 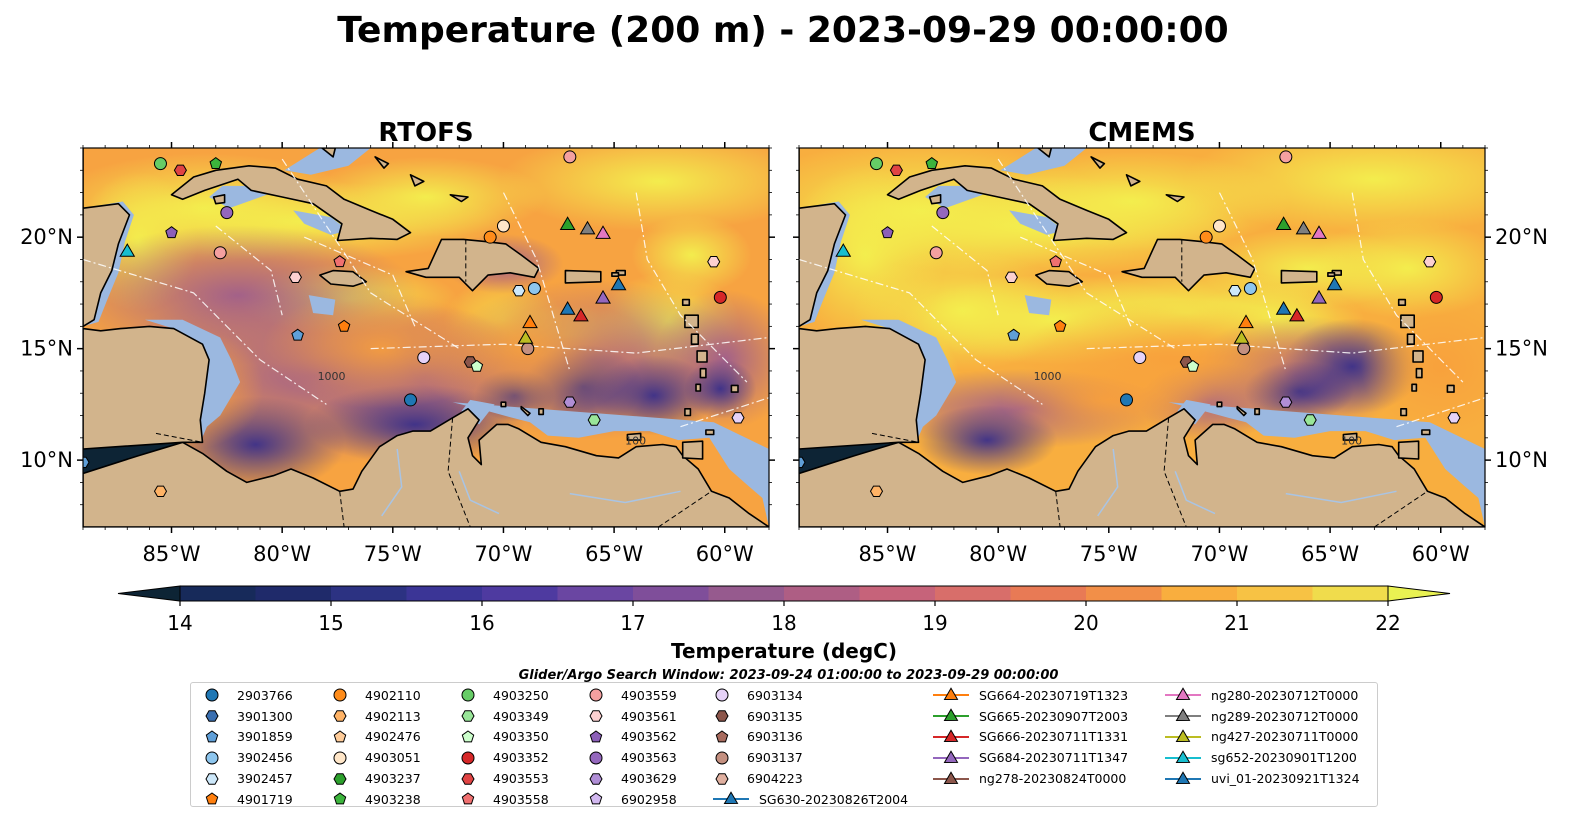 I want to click on contour-label: 1000, so click(x=1048, y=376).